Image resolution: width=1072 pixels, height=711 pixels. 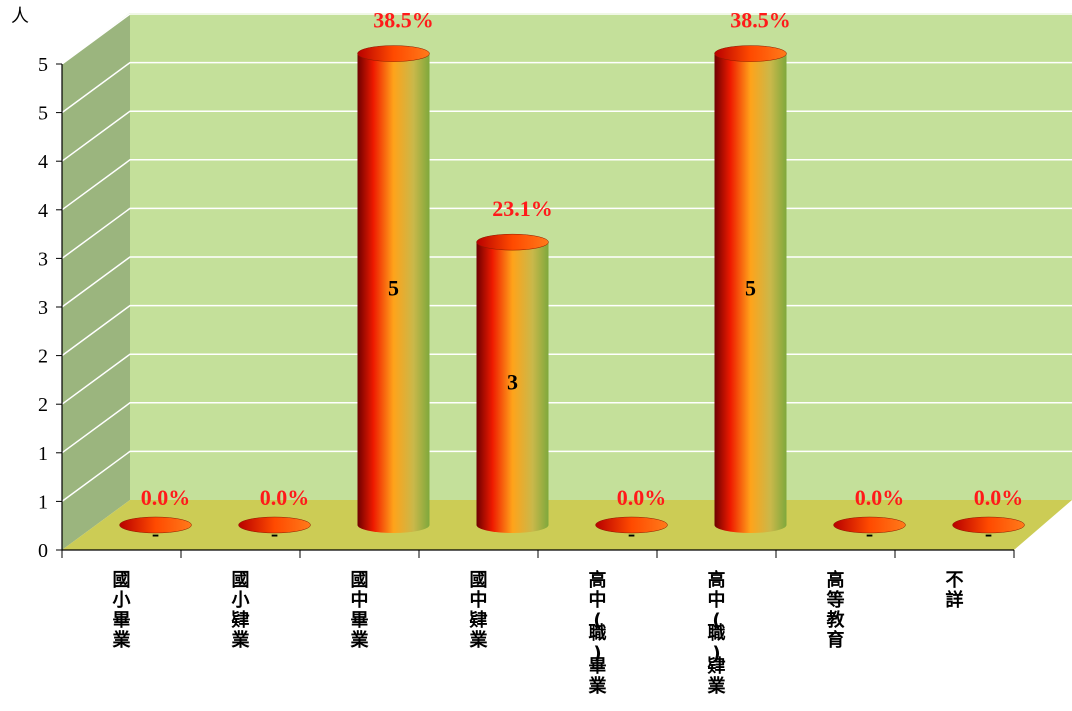 I want to click on category-label: 國小肄業, so click(x=241, y=610).